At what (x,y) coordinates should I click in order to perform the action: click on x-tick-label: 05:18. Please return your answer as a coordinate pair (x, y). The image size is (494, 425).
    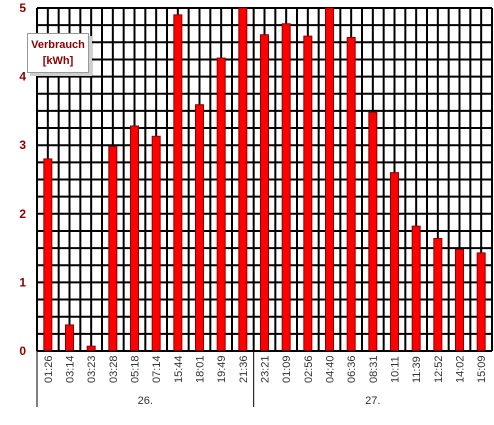
    Looking at the image, I should click on (136, 369).